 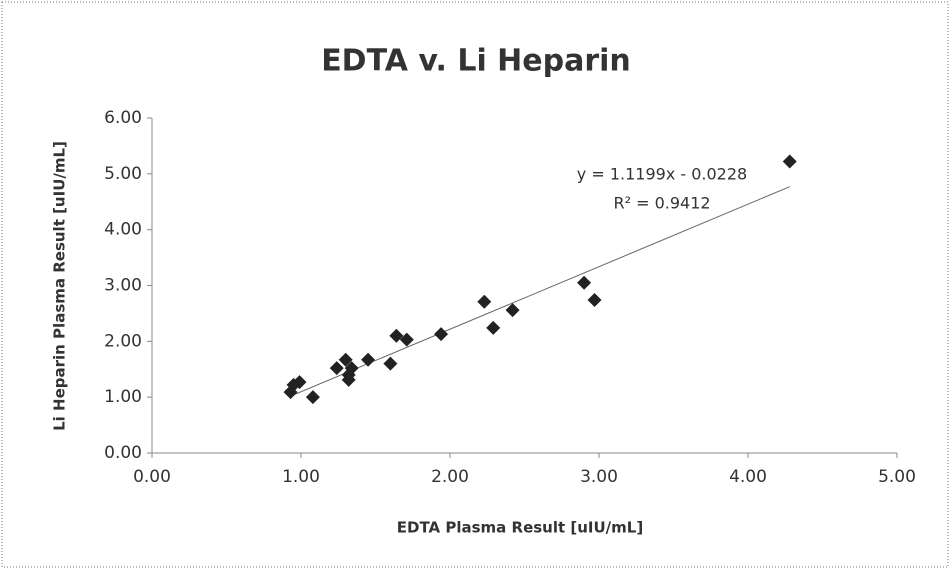 I want to click on y-tick-label: 3.00, so click(x=123, y=286).